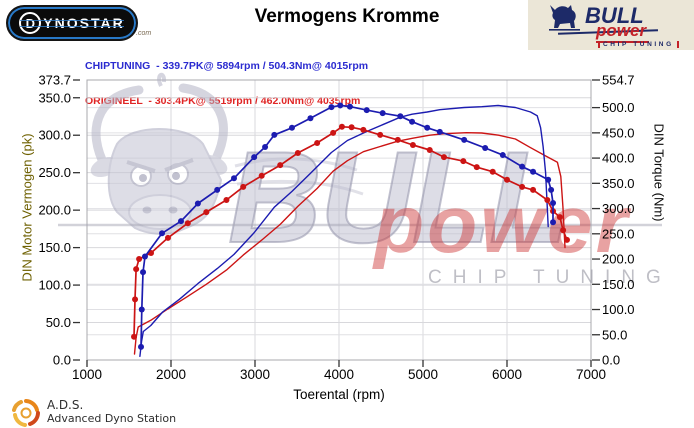 This screenshot has width=694, height=428. Describe the element at coordinates (618, 132) in the screenshot. I see `tick-label: 450.0` at that location.